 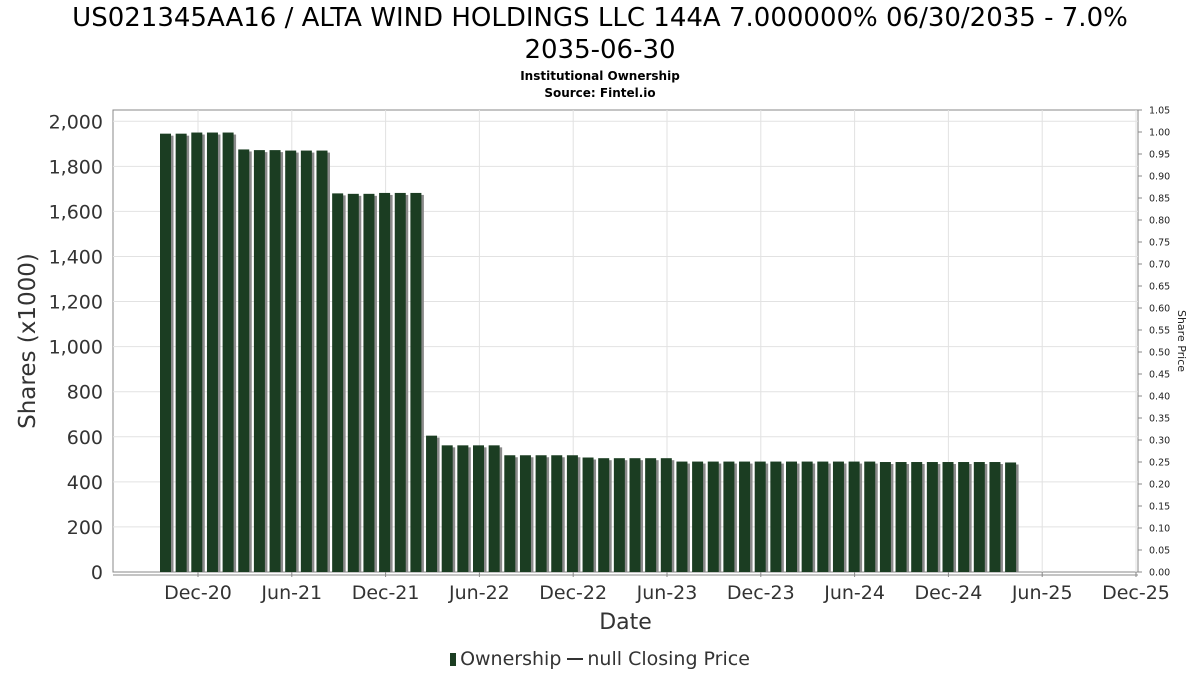 What do you see at coordinates (97, 573) in the screenshot?
I see `y-tick-label: 0` at bounding box center [97, 573].